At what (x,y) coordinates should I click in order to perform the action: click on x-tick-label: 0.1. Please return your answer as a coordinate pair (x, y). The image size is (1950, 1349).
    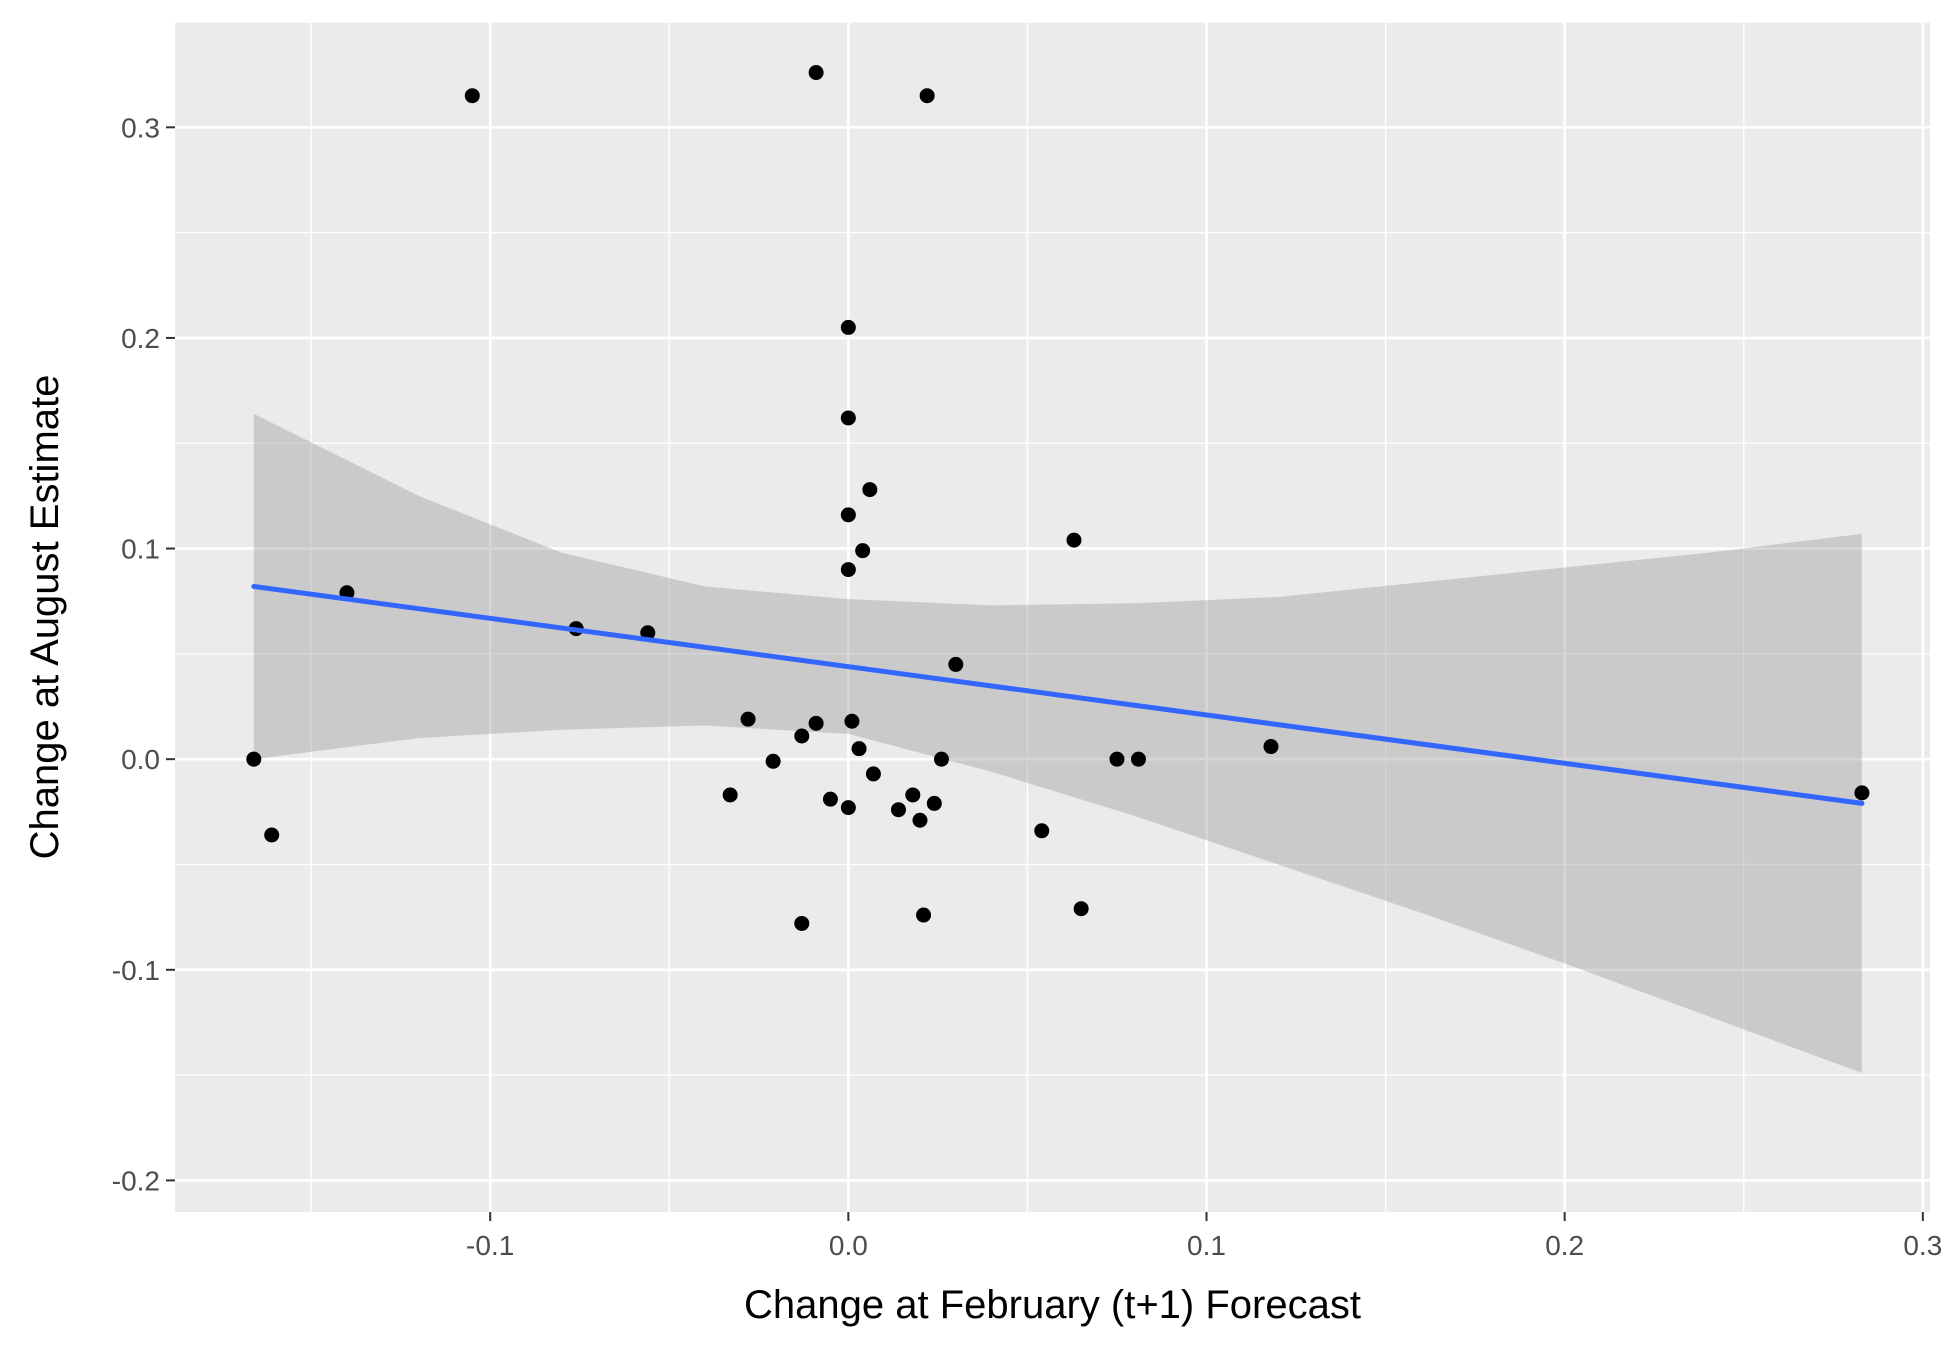
    Looking at the image, I should click on (1206, 1245).